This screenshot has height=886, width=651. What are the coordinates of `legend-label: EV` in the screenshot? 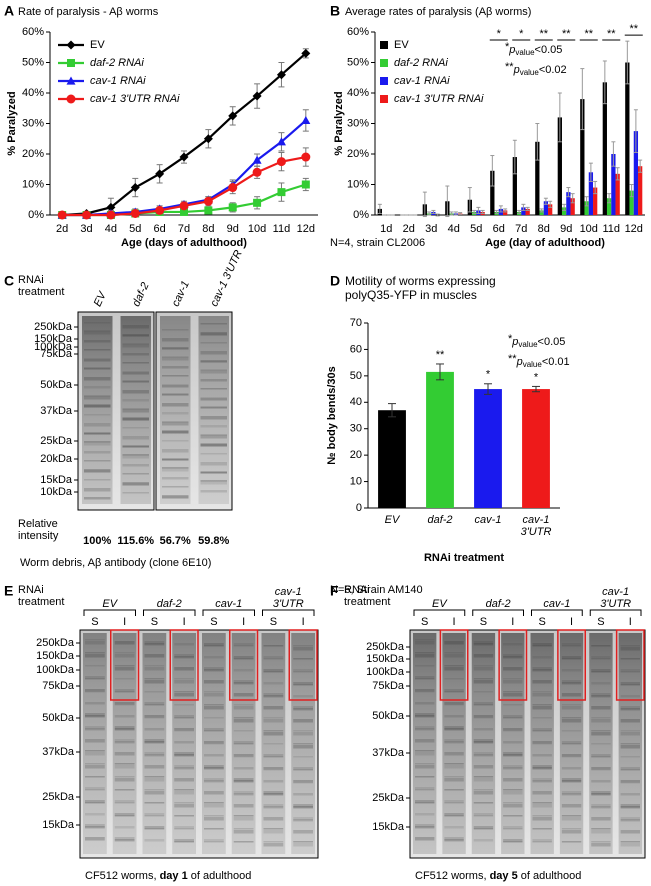 It's located at (401, 45).